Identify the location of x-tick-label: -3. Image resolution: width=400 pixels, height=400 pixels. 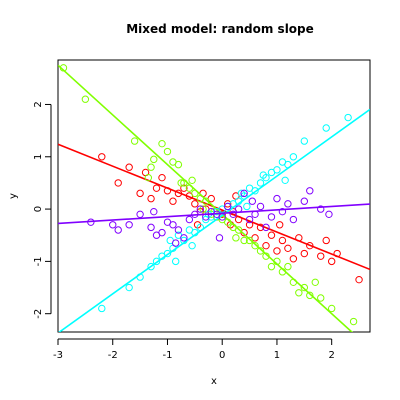
(58, 355).